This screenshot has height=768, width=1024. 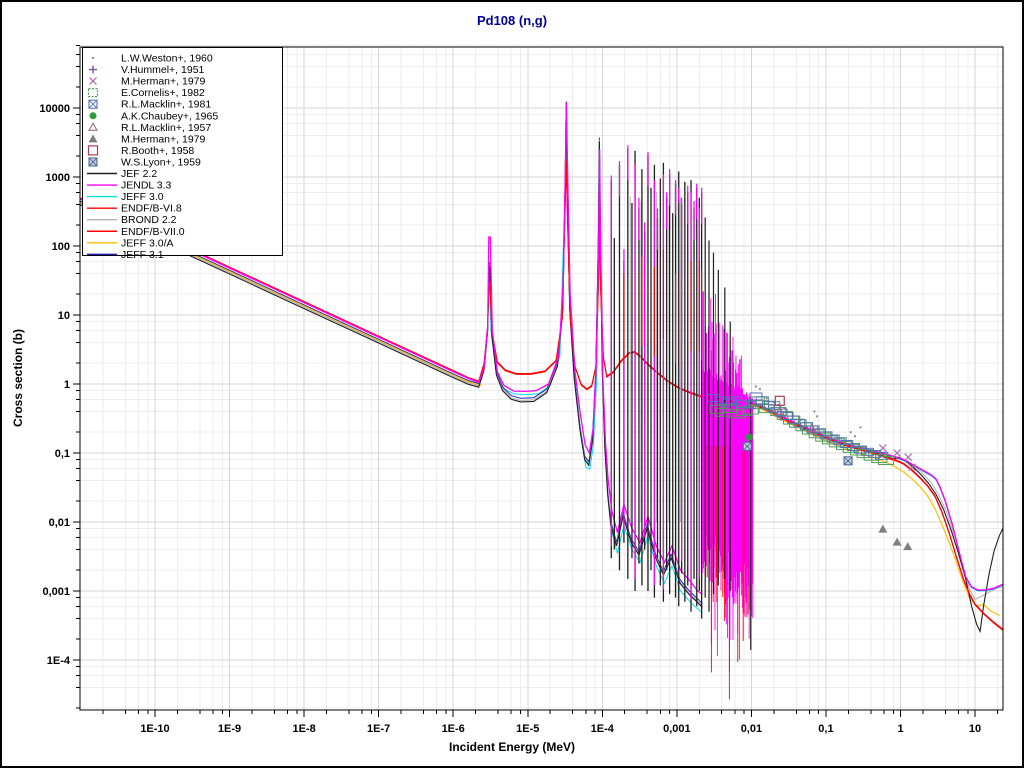 I want to click on dataset-macklin1957, so click(x=795, y=419).